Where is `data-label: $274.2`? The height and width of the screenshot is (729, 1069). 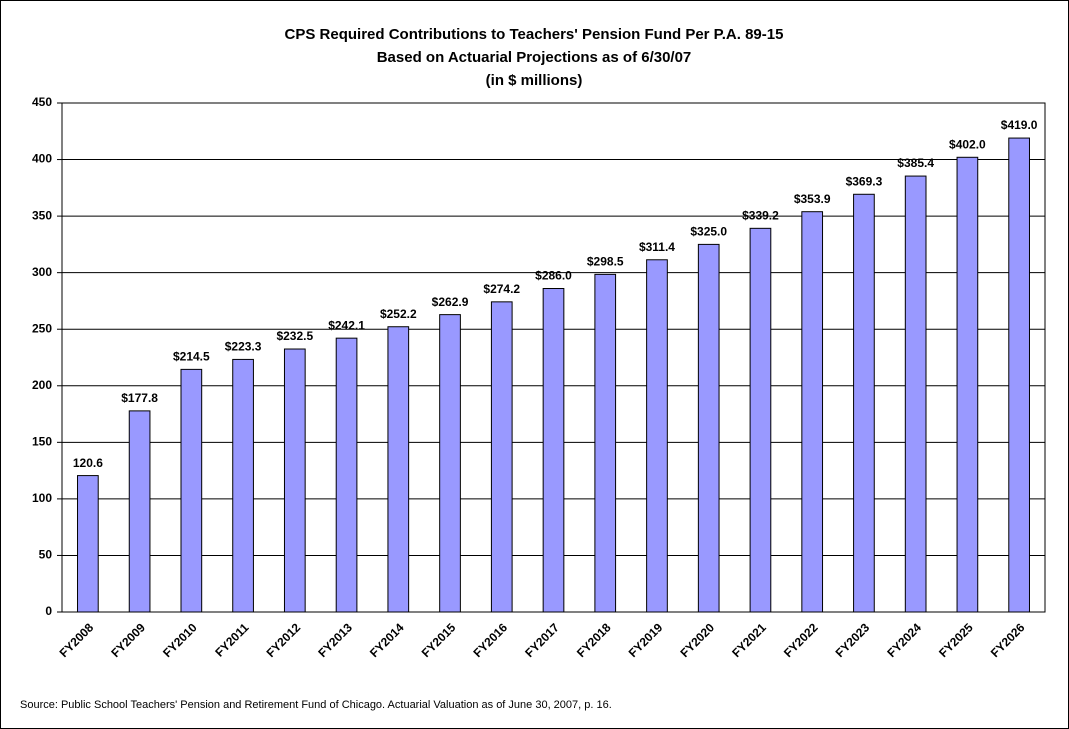 data-label: $274.2 is located at coordinates (501, 289).